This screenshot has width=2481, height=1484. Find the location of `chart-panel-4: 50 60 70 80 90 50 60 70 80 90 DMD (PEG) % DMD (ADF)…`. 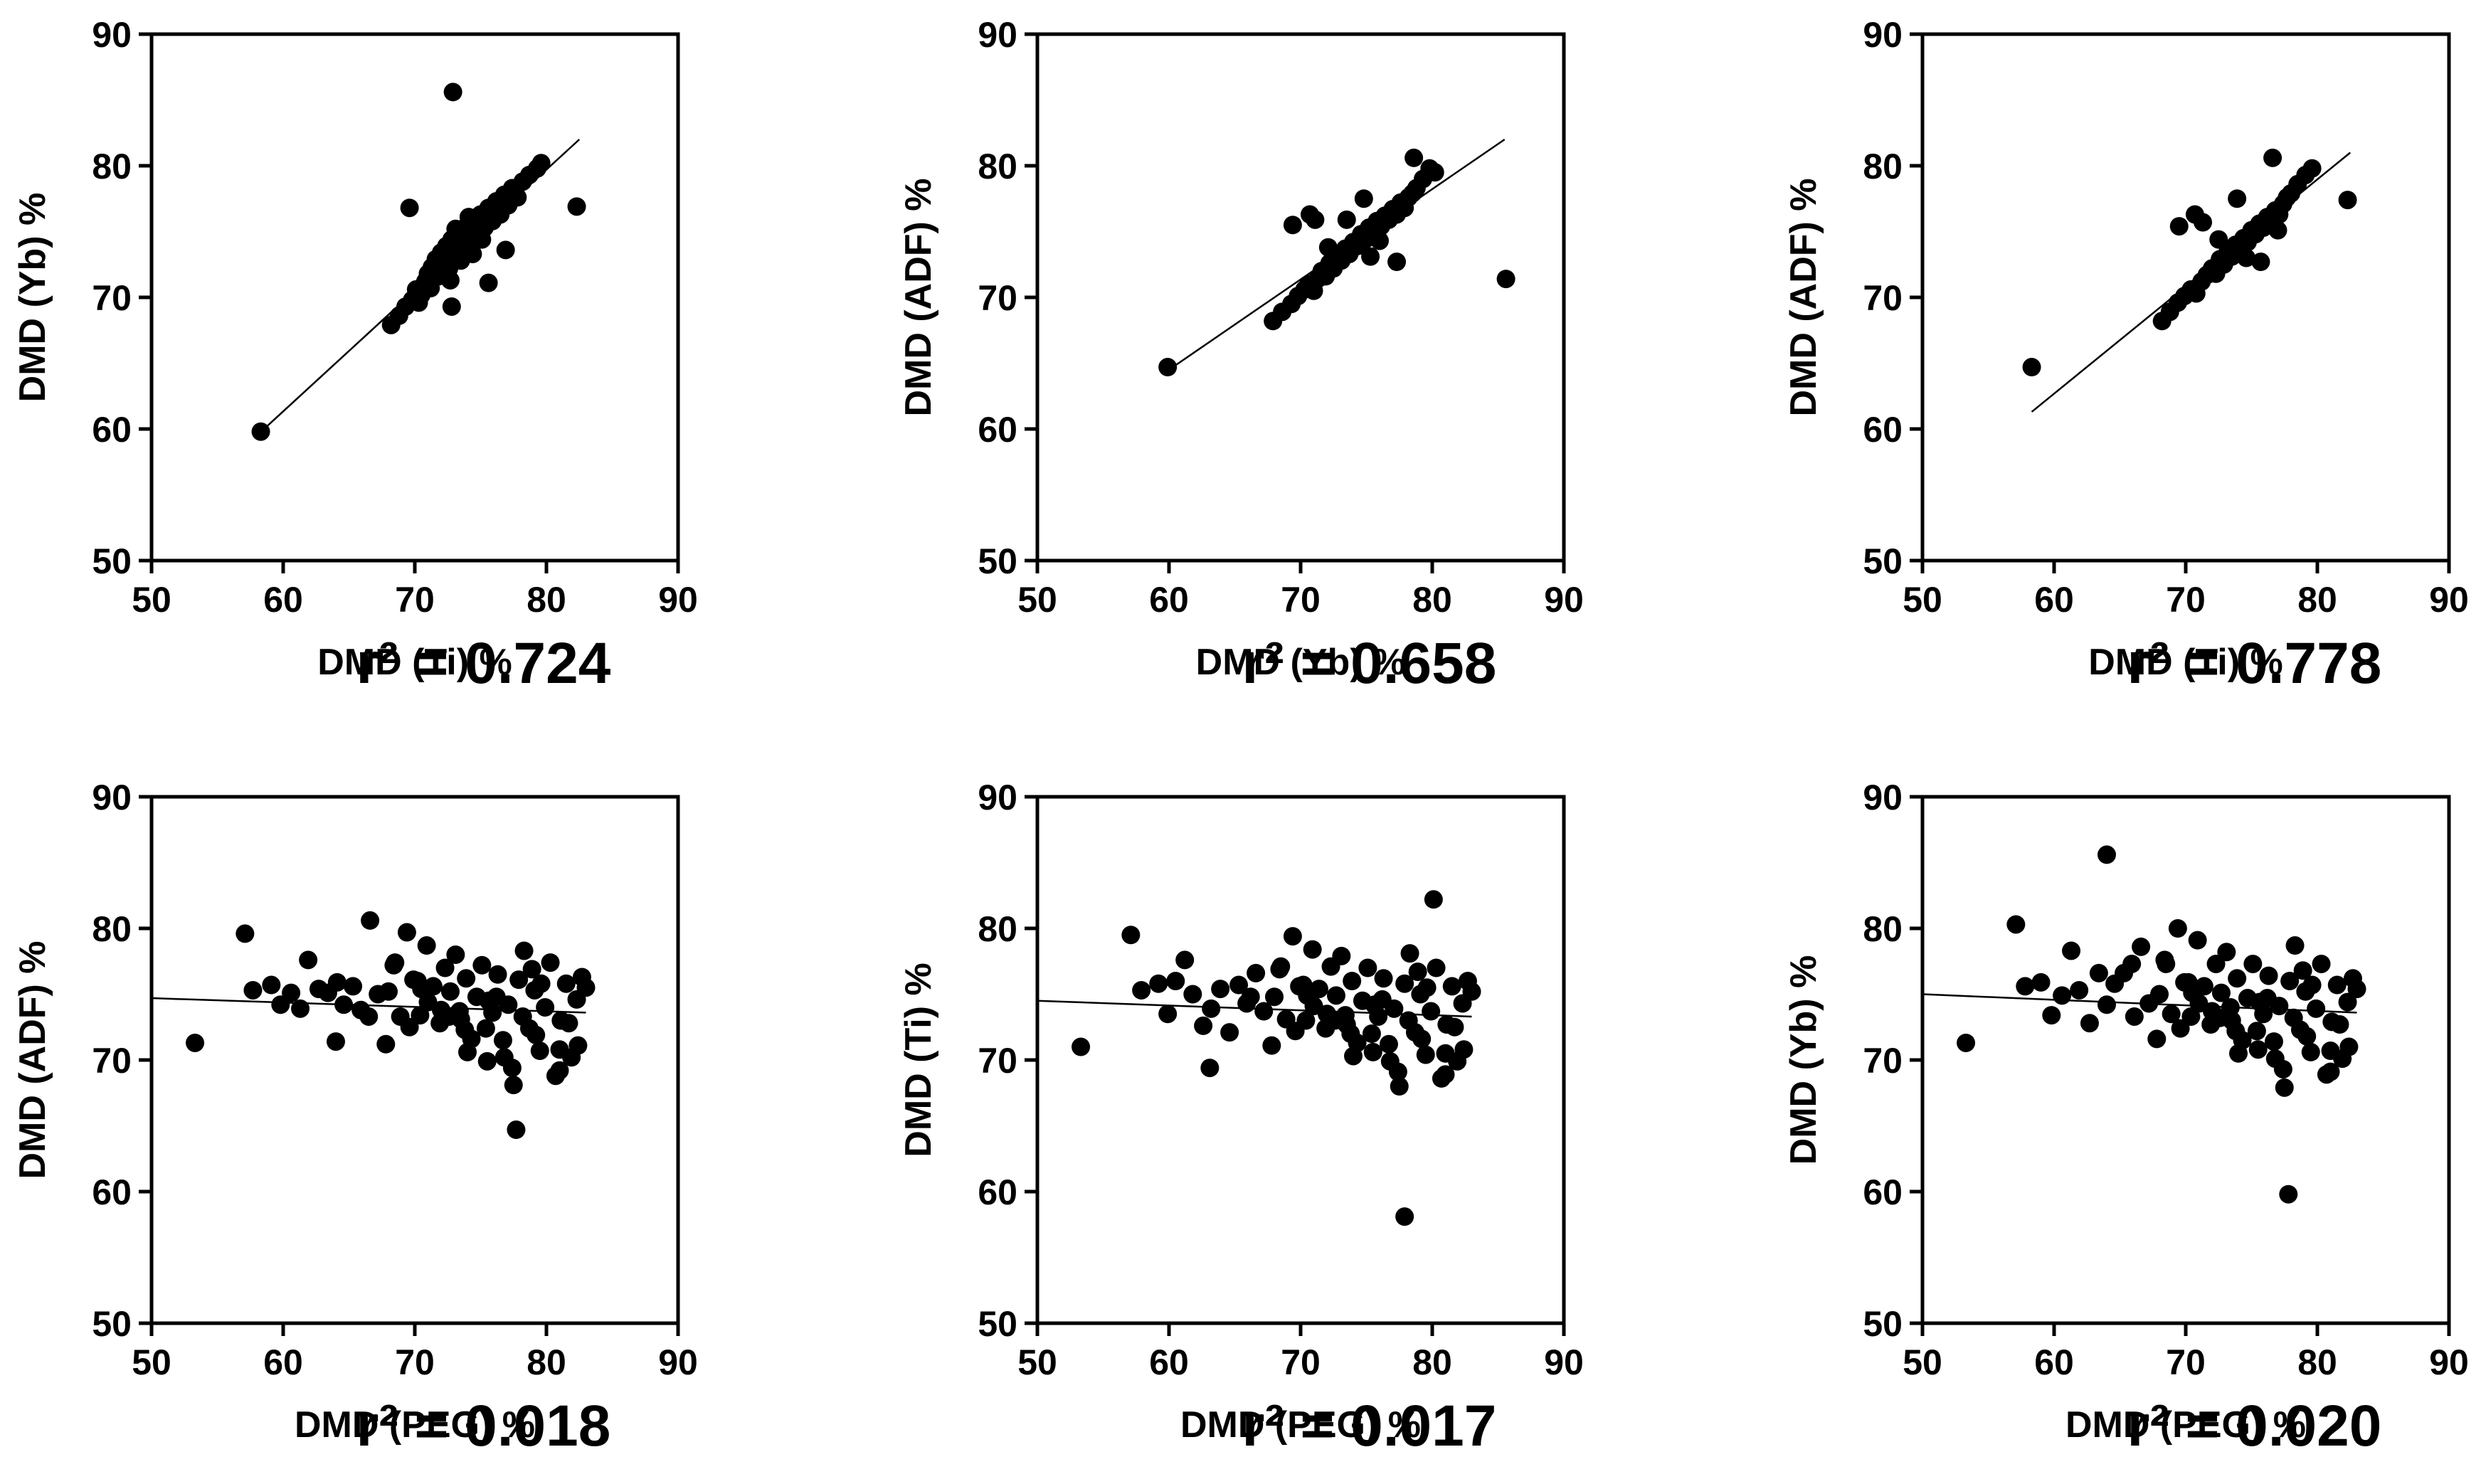

chart-panel-4: 50 60 70 80 90 50 60 70 80 90 DMD (PEG) % DMD (ADF)… is located at coordinates (355, 1118).